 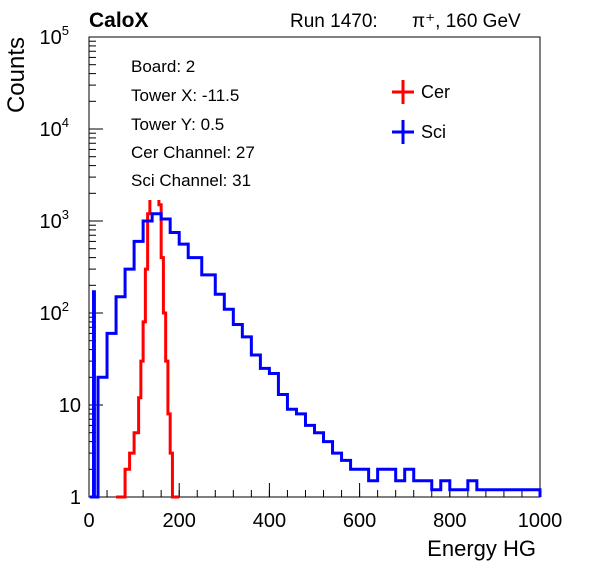 What do you see at coordinates (185, 95) in the screenshot?
I see `info-tower-x: Tower X: -11.5` at bounding box center [185, 95].